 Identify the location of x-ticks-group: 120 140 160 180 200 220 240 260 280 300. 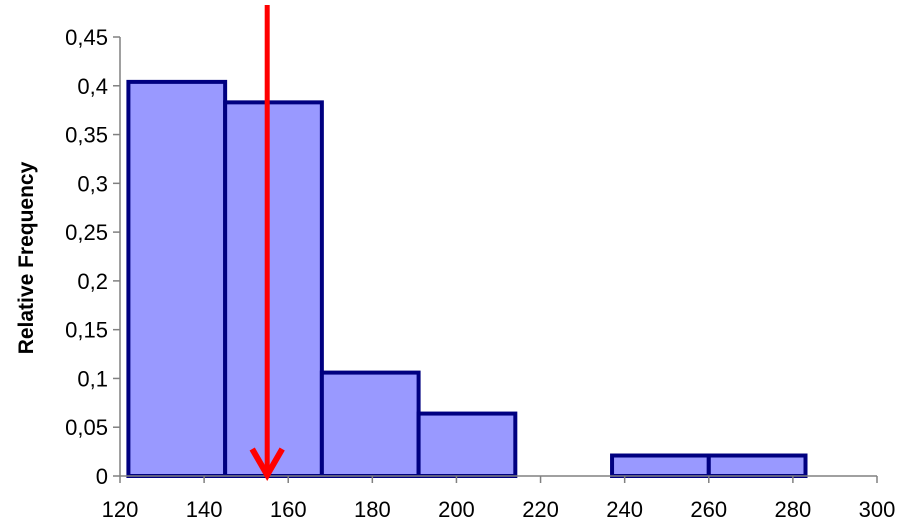
(499, 499).